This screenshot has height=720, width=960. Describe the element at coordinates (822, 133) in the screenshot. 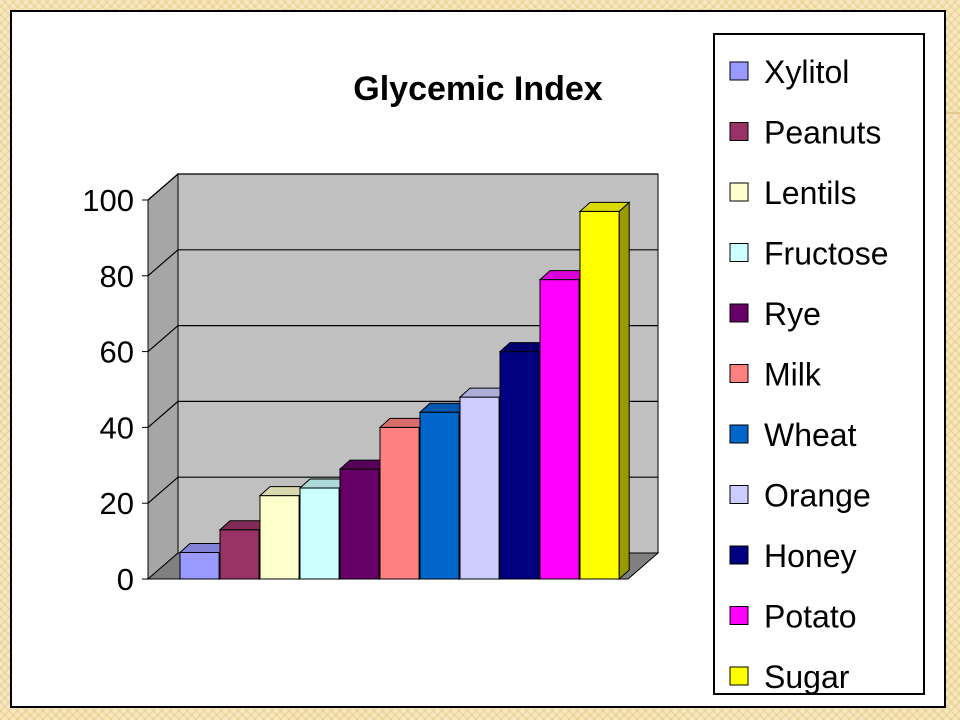

I see `legend-label-peanuts: Peanuts` at that location.